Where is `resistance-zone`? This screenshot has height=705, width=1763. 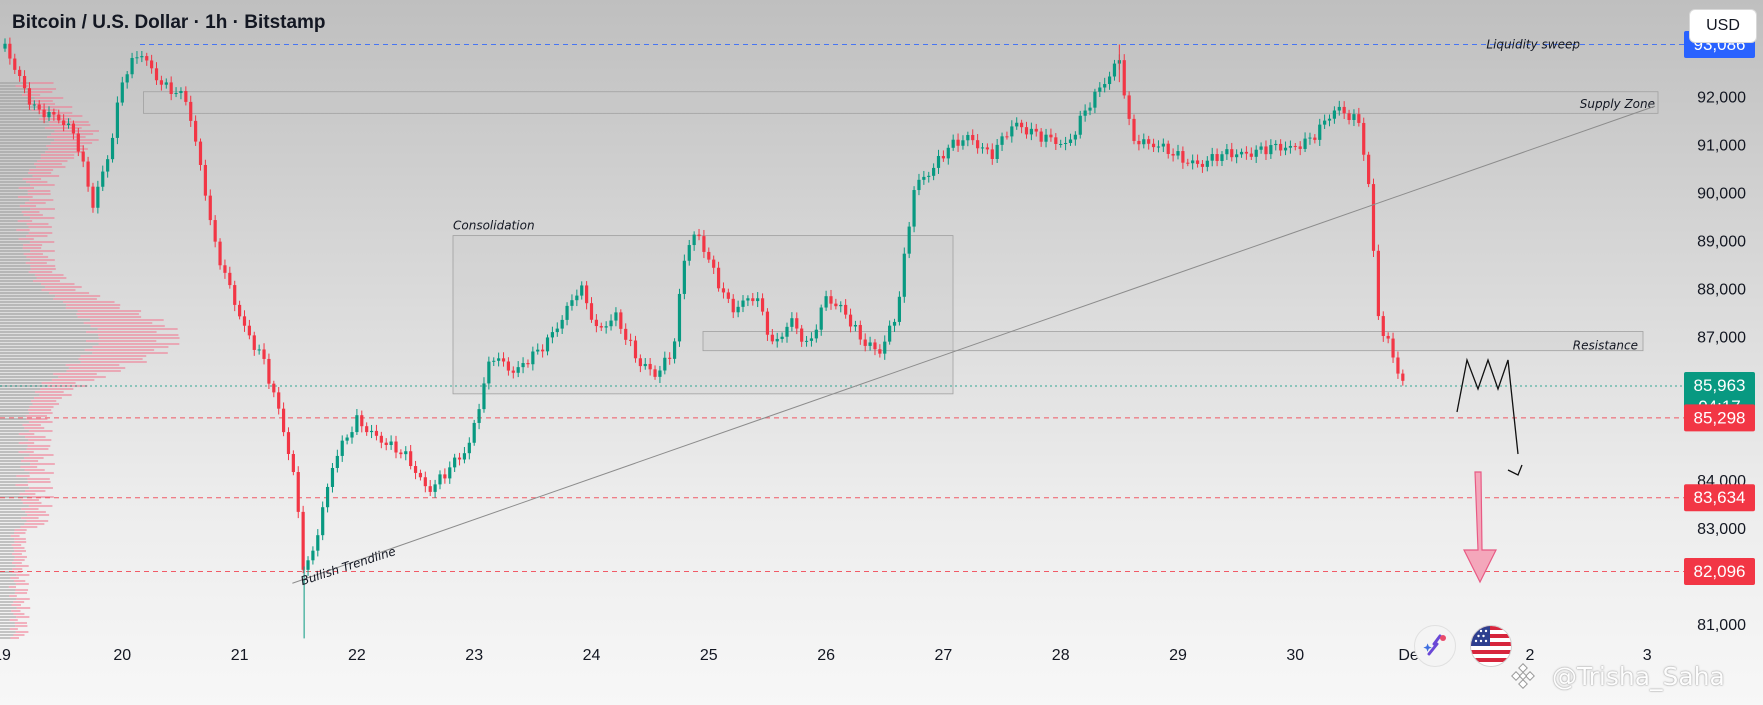
resistance-zone is located at coordinates (1173, 341).